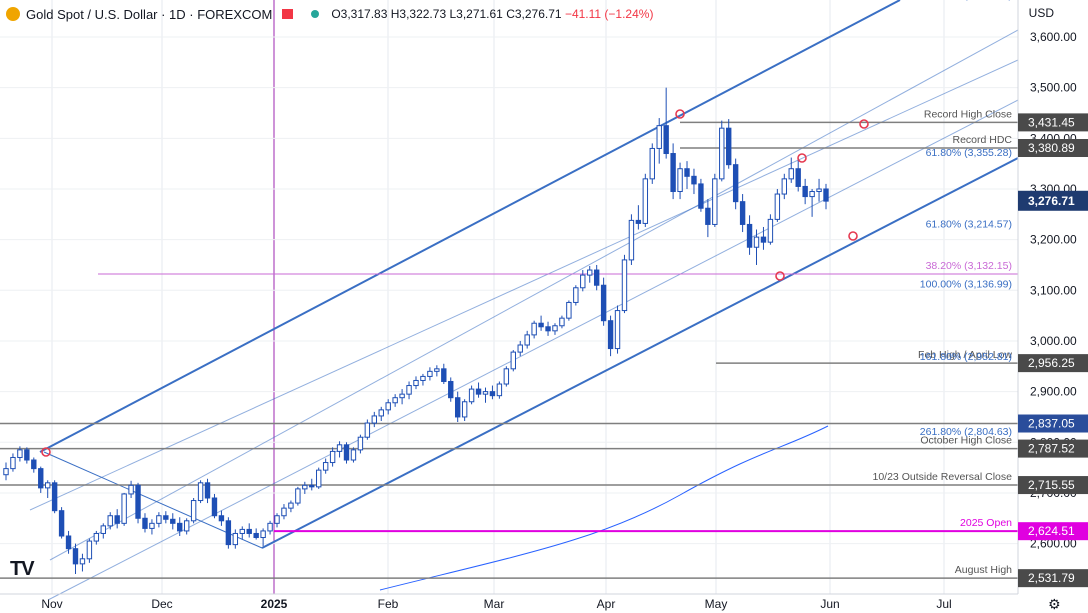 This screenshot has height=613, width=1088. I want to click on level-badge-label-7: 2,531.79, so click(1051, 578).